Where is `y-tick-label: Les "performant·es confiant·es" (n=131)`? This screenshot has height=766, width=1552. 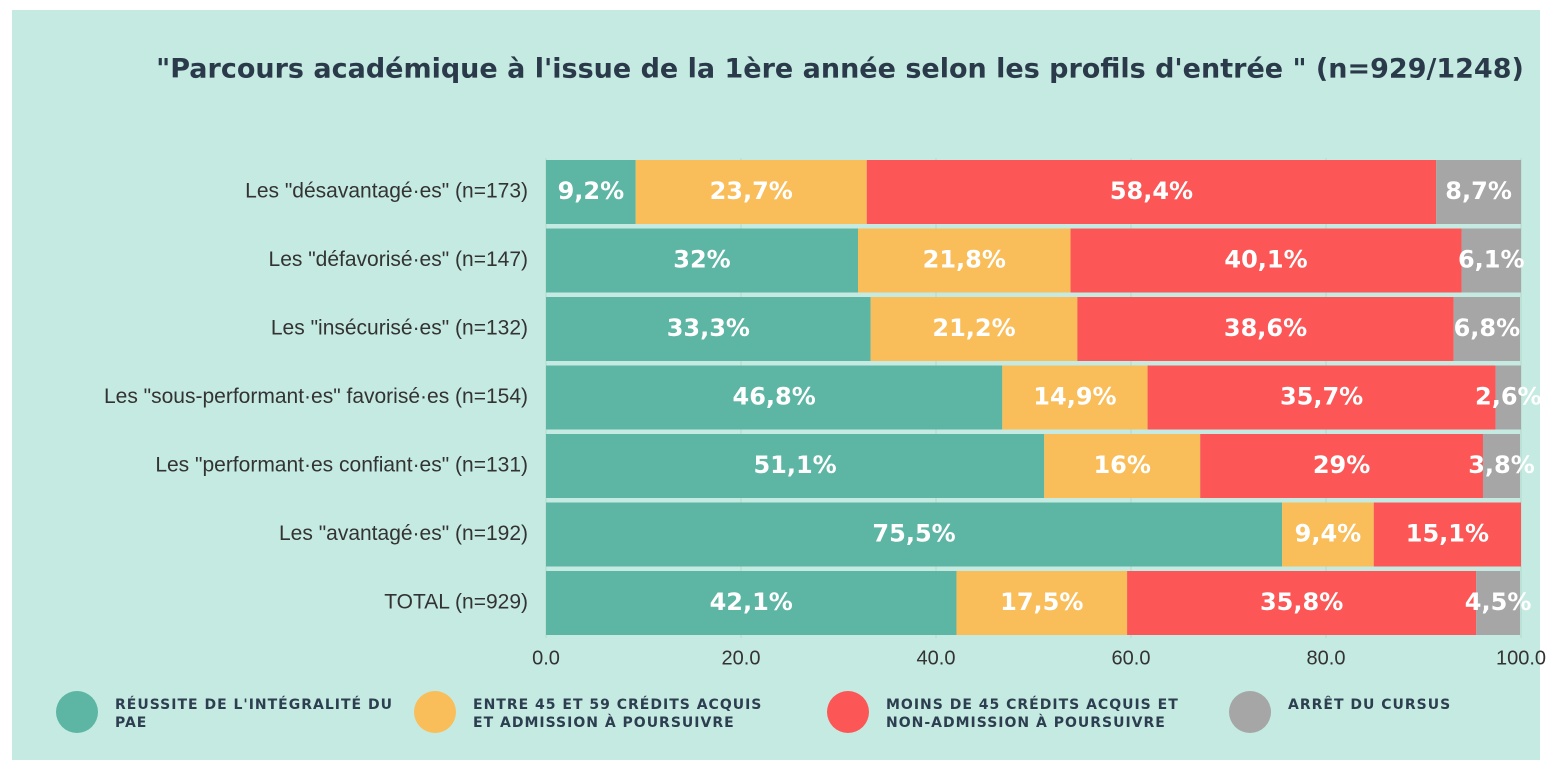
y-tick-label: Les "performant·es confiant·es" (n=131) is located at coordinates (341, 465).